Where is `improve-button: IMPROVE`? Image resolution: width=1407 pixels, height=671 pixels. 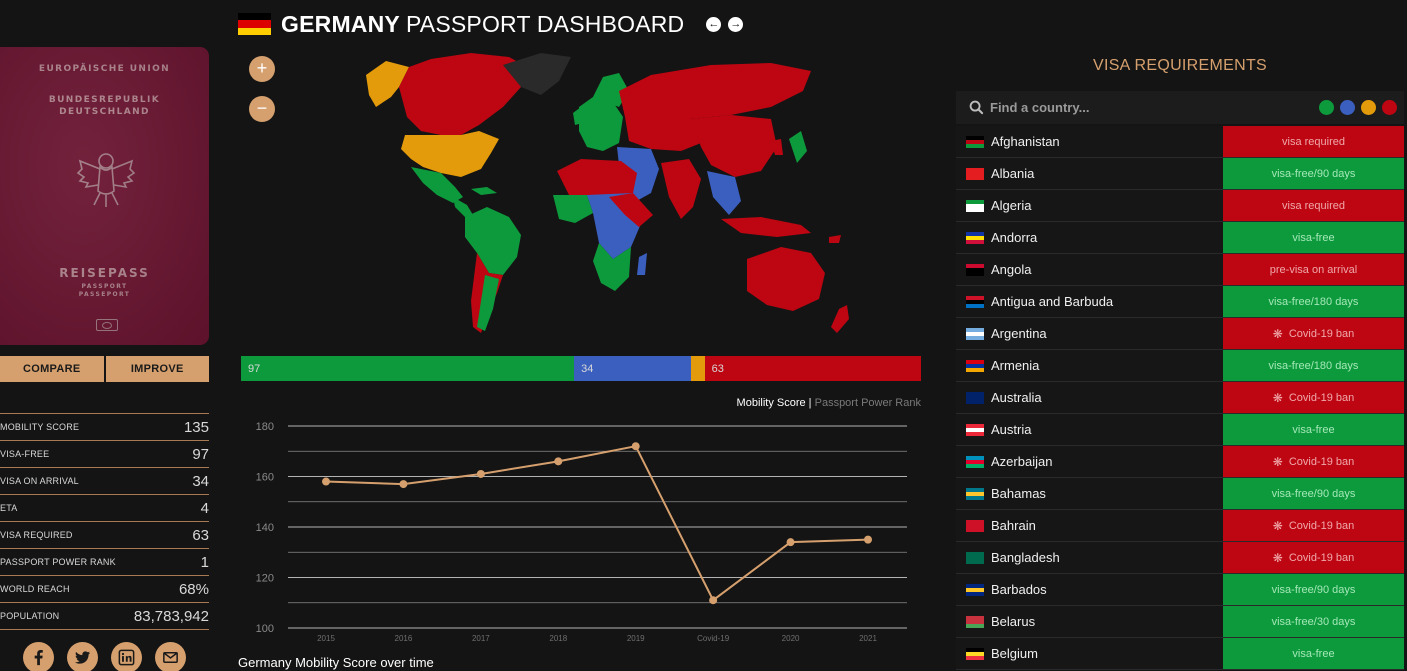 improve-button: IMPROVE is located at coordinates (157, 369).